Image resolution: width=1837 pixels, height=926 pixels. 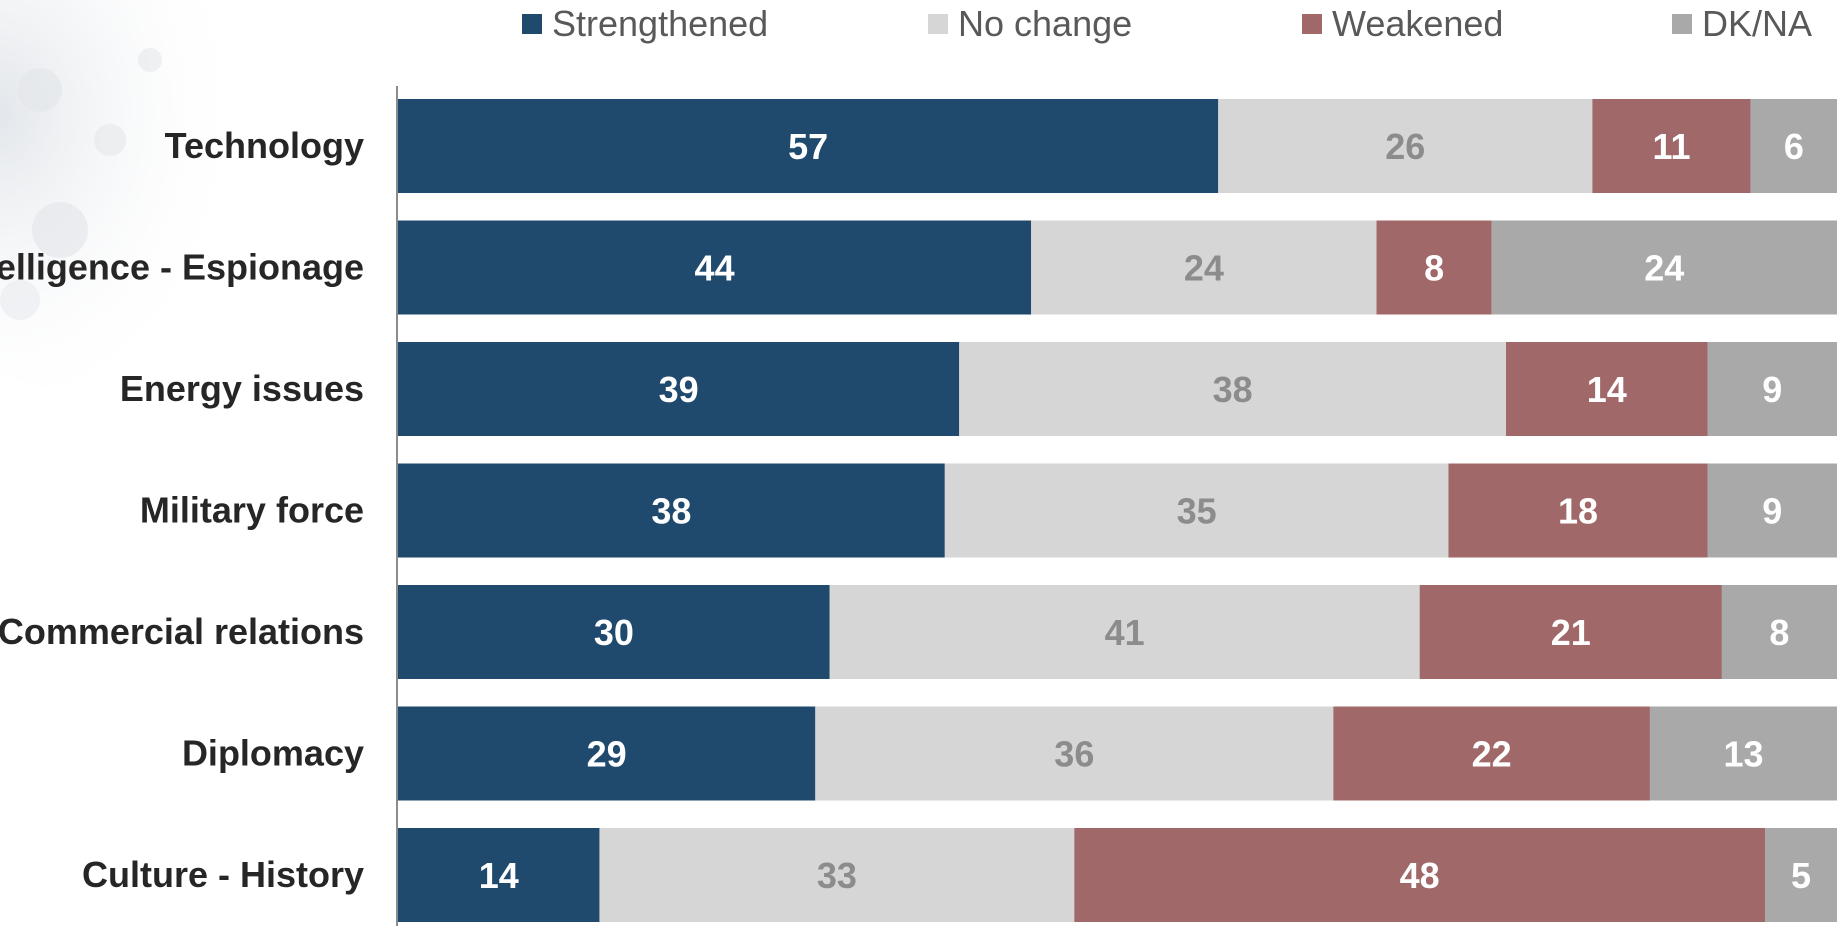 I want to click on data-label-intelligence-espionage-weakened: 8, so click(x=1434, y=268).